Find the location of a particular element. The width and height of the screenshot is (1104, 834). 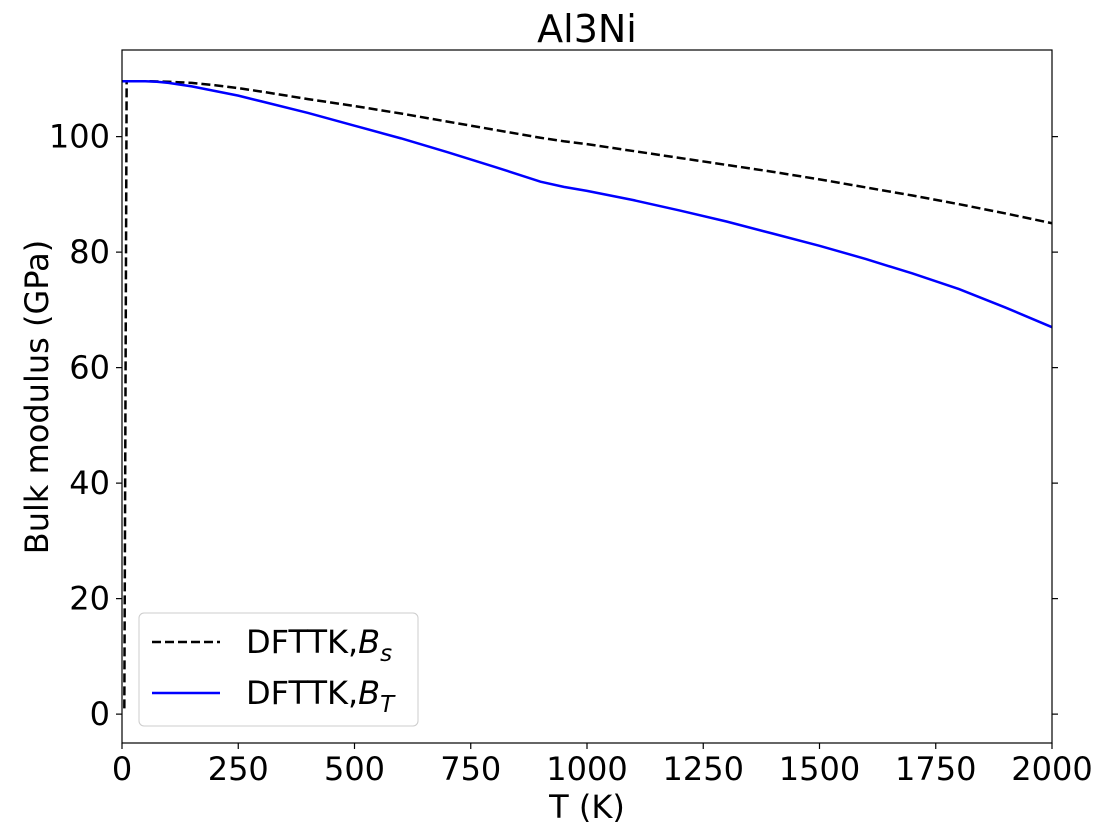

legend-label-T: DFTTK,BT is located at coordinates (321, 696).